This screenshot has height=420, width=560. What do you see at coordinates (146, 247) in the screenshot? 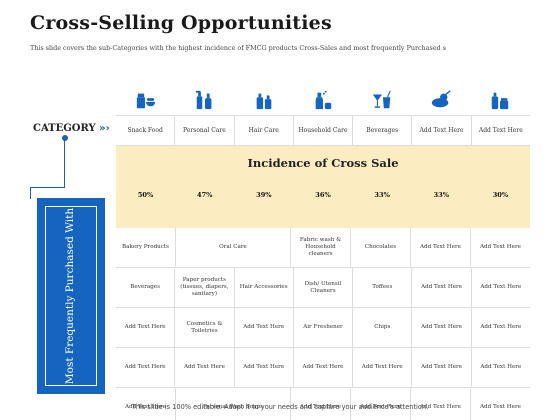
I see `table-cell: Bakery Products` at bounding box center [146, 247].